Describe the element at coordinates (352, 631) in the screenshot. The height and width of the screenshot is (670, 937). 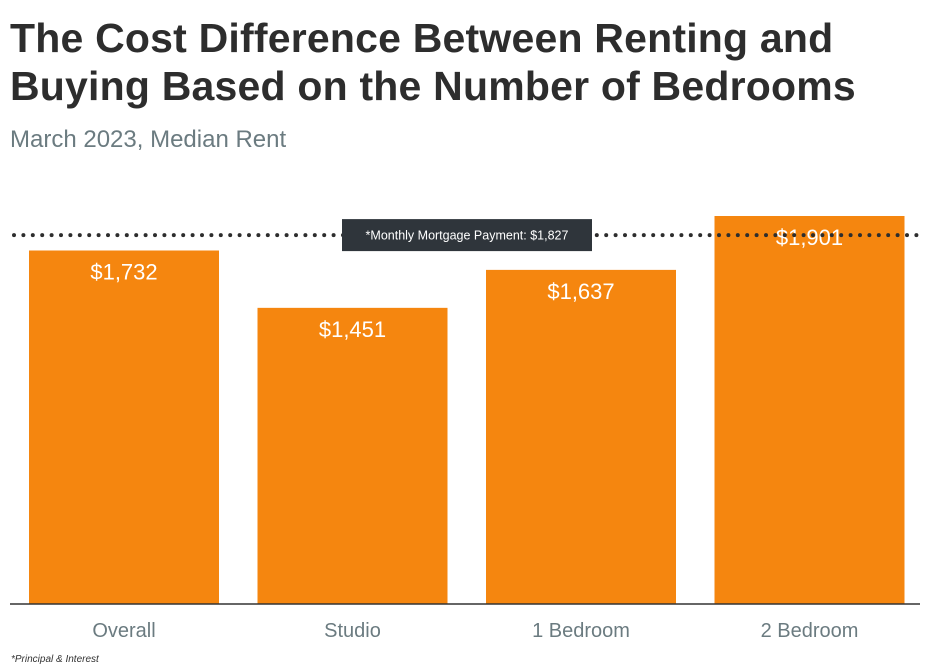
I see `x-tick-label: Studio` at that location.